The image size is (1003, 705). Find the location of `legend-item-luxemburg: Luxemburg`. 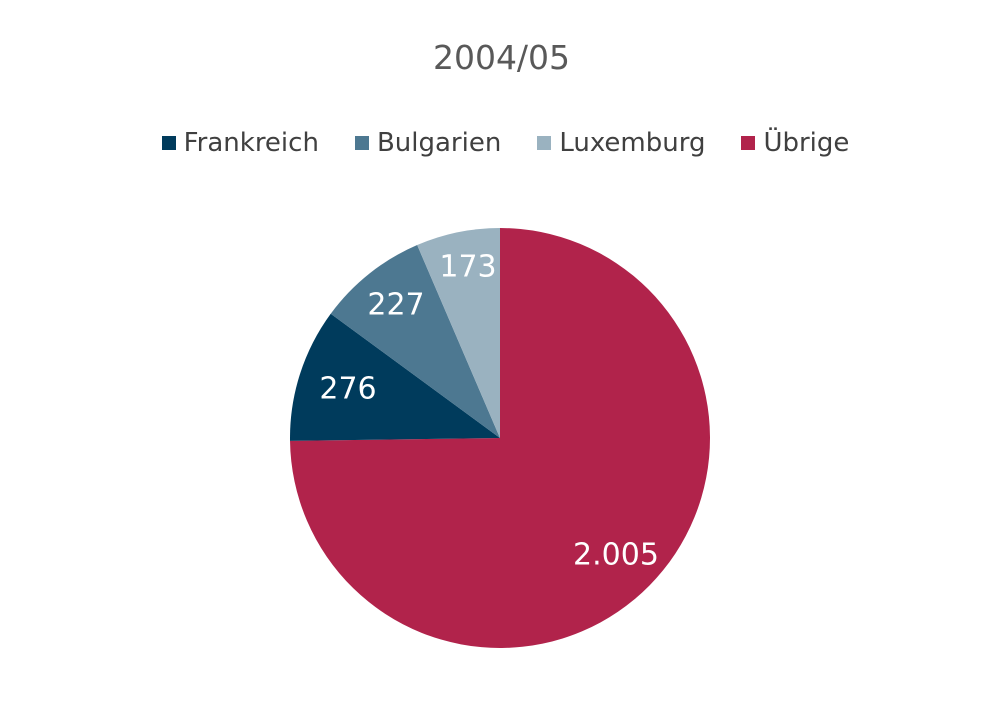

legend-item-luxemburg: Luxemburg is located at coordinates (621, 143).